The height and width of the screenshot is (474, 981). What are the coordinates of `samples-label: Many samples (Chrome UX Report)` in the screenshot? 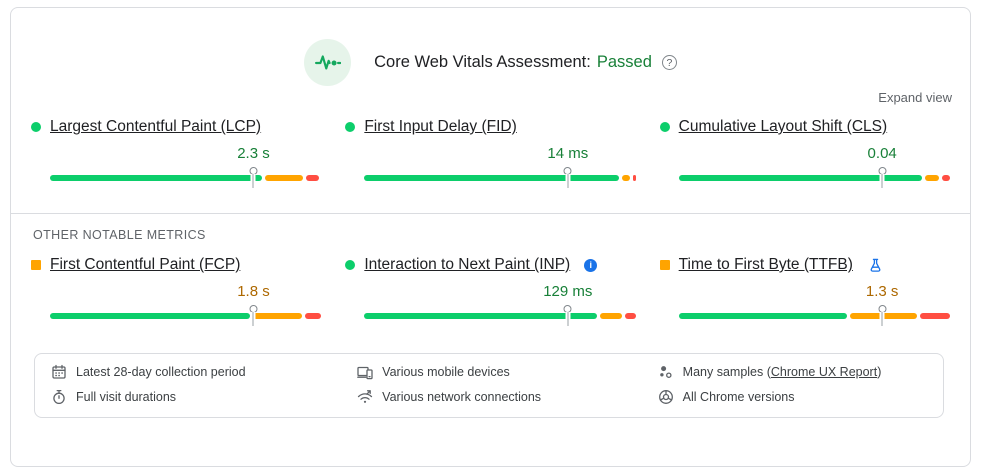 It's located at (782, 372).